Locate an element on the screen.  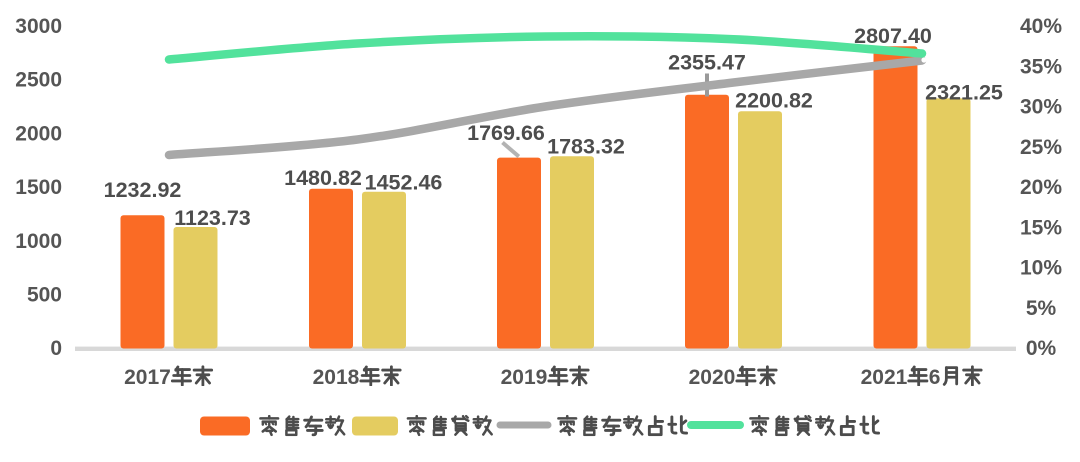
svg-text: 20% is located at coordinates (1041, 187).